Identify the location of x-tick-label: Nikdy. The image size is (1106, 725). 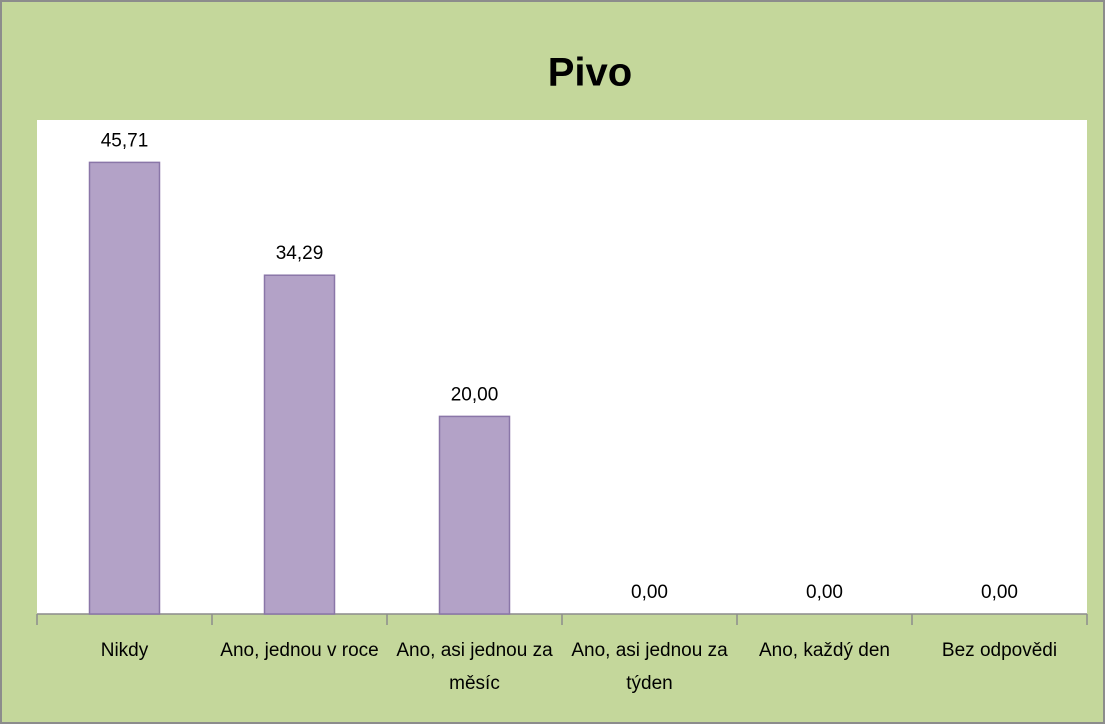
(124, 650).